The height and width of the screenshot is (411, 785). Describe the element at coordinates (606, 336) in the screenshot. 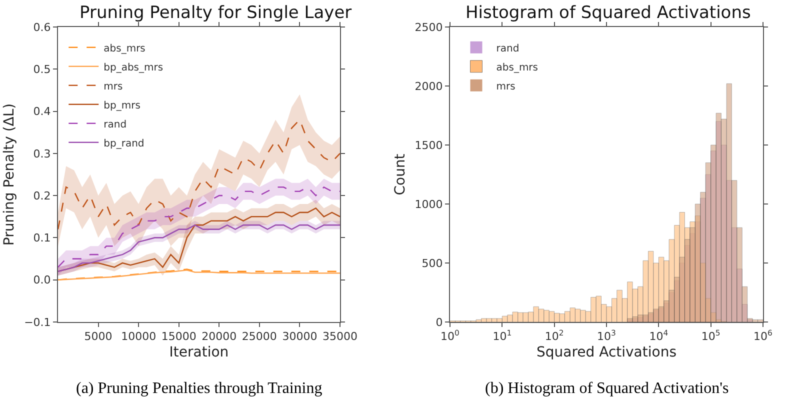

I see `x-tick-label: 10$^{3}$` at that location.